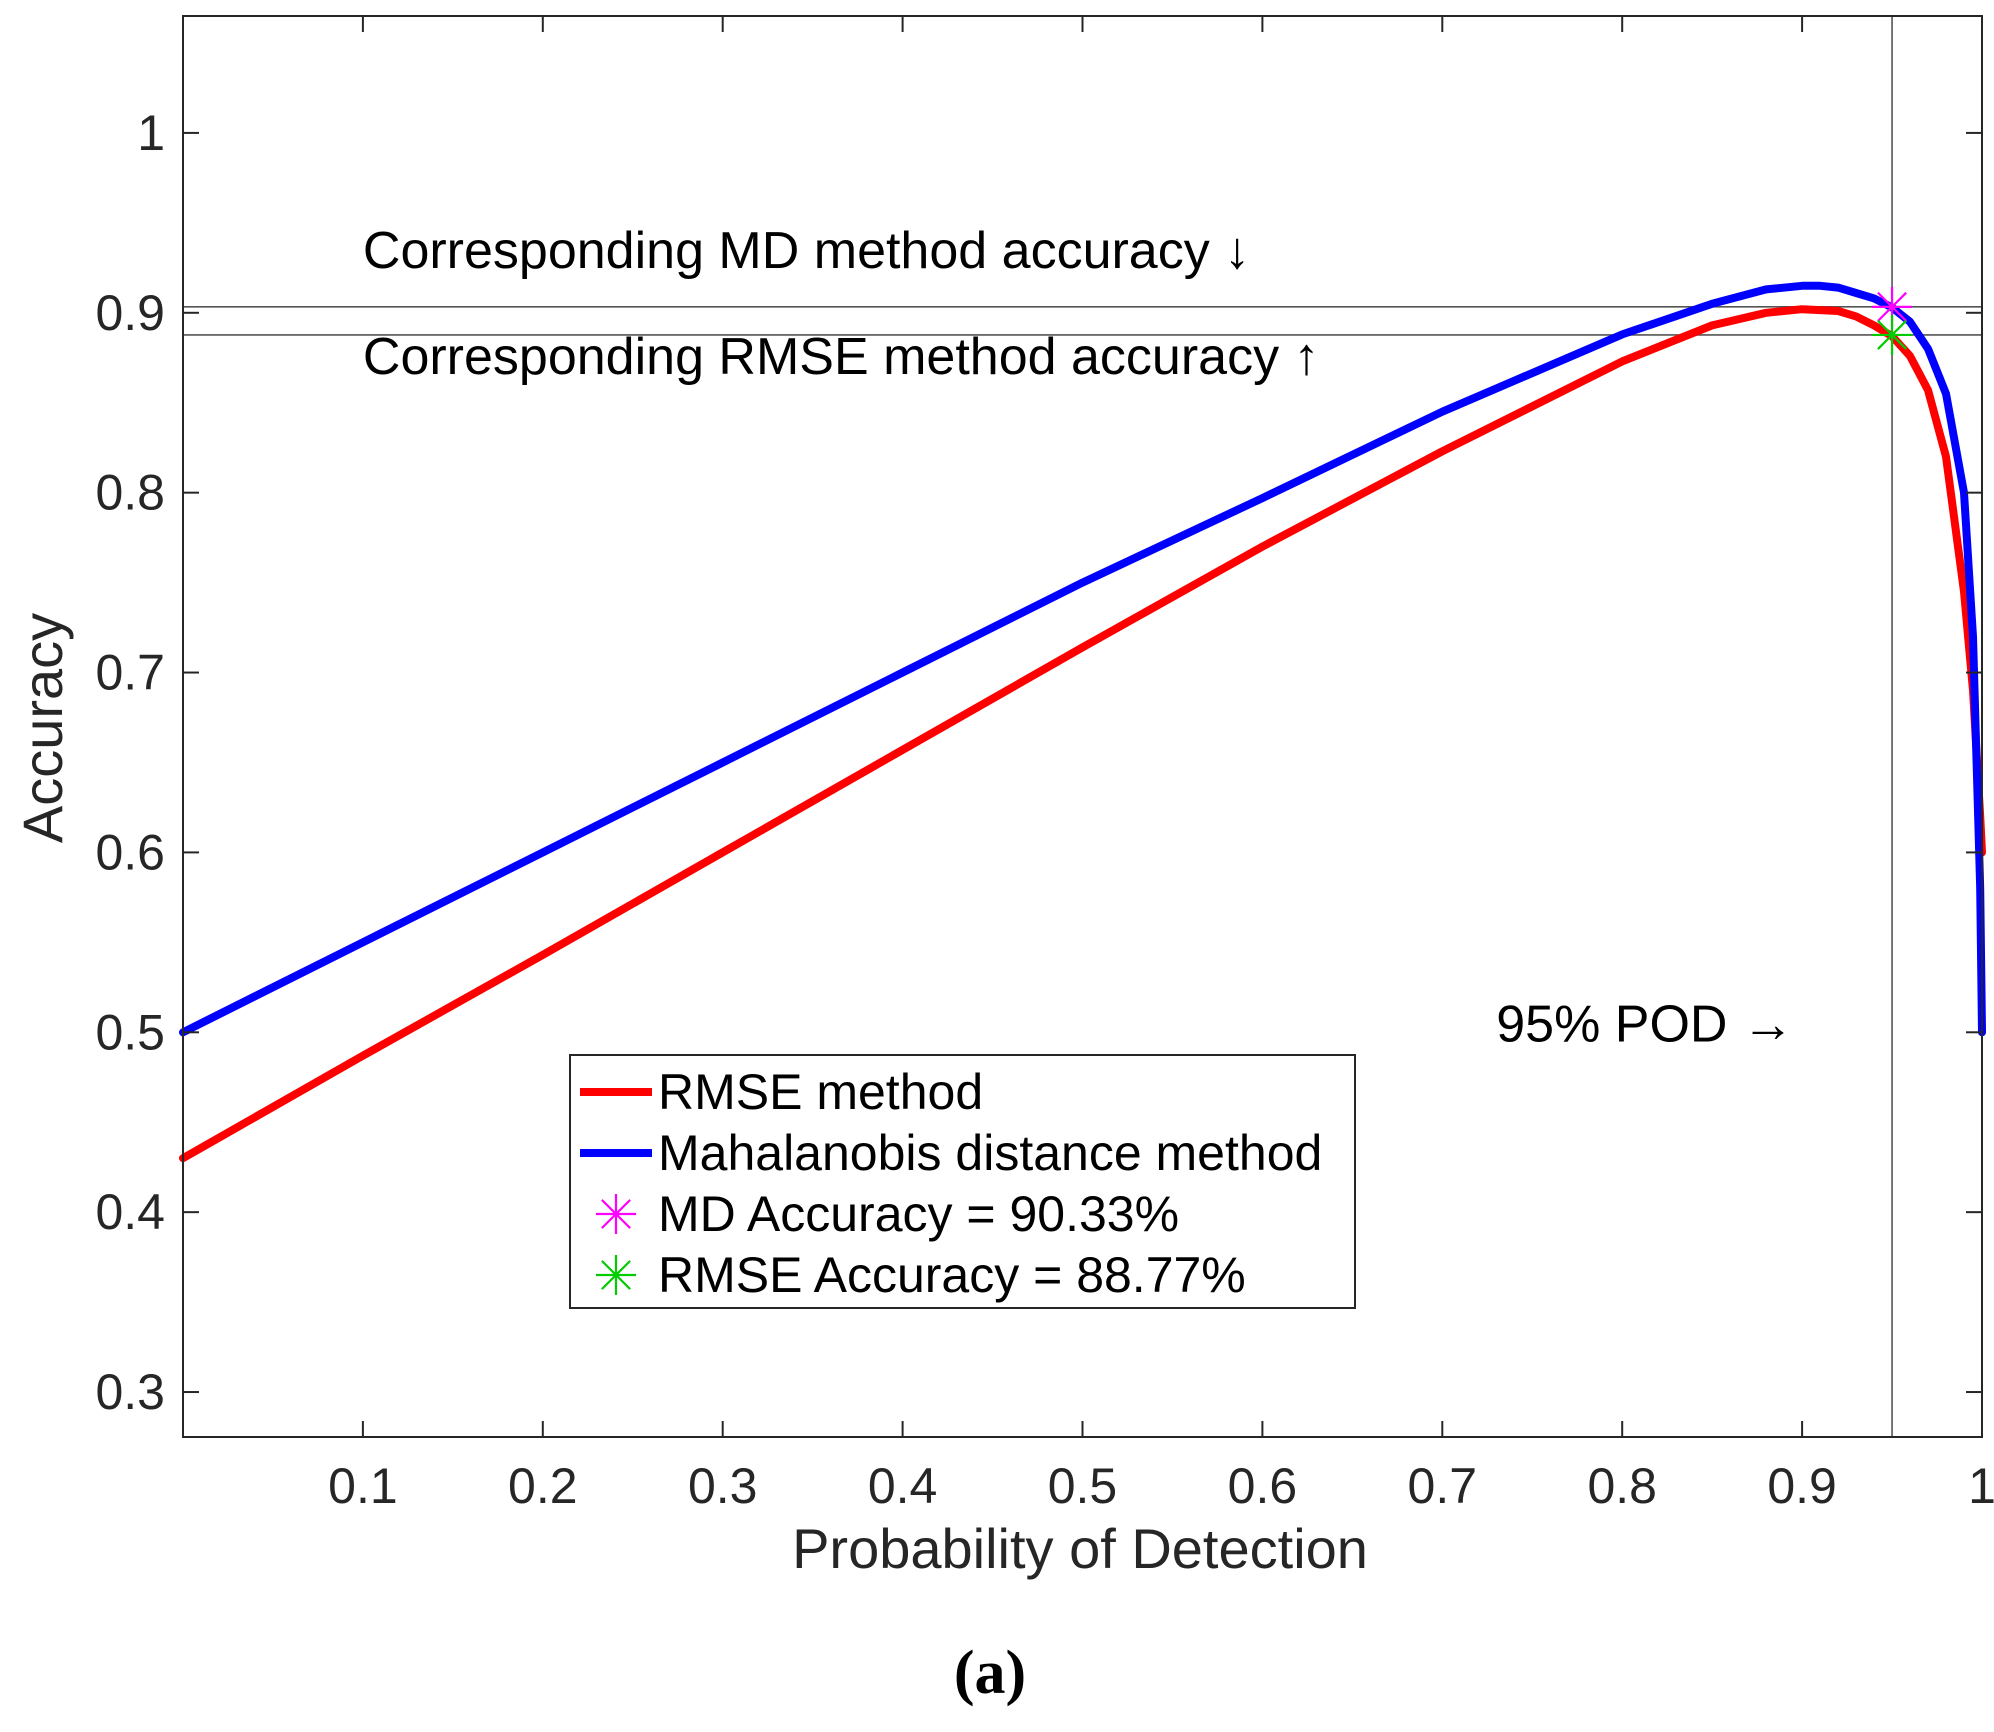  What do you see at coordinates (962, 1181) in the screenshot?
I see `legend-box` at bounding box center [962, 1181].